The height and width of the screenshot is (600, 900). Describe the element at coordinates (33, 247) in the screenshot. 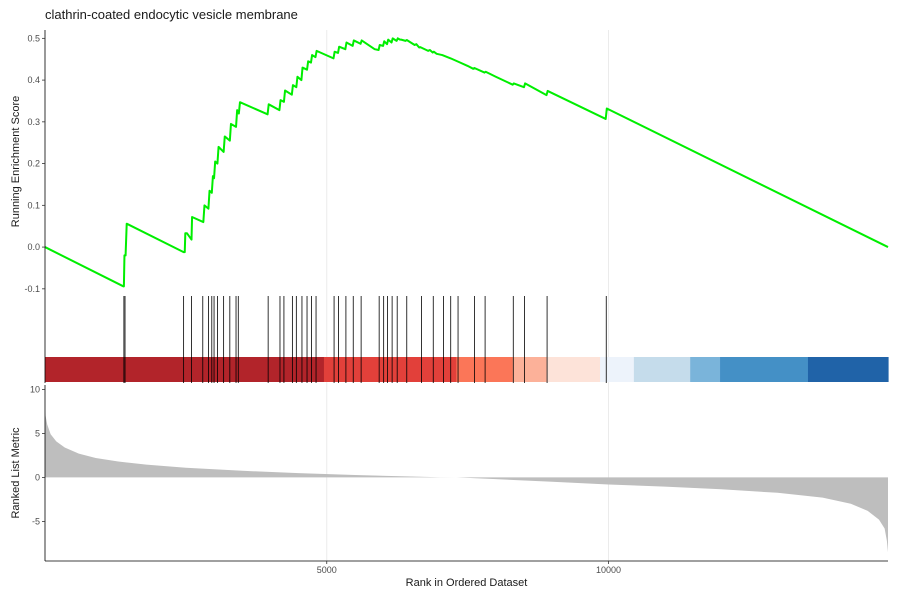

I see `y-tick-label-running-score: 0.0` at that location.